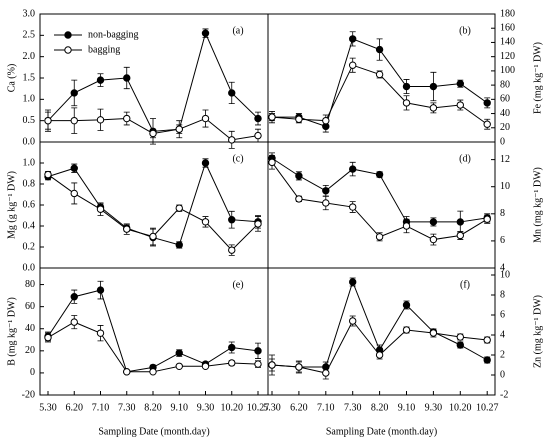 The height and width of the screenshot is (446, 550). What do you see at coordinates (434, 407) in the screenshot?
I see `x-tick-label: 9.30` at bounding box center [434, 407].